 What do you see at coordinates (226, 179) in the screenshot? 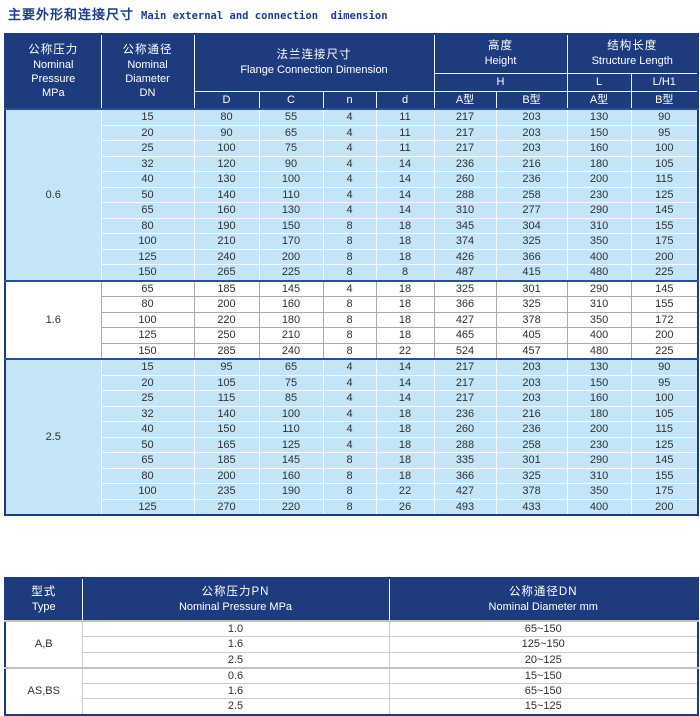
I see `main-table-cell: 130` at bounding box center [226, 179].